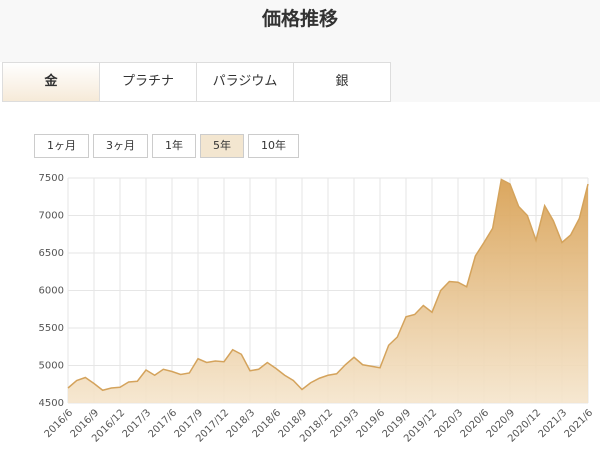 This screenshot has height=450, width=600. Describe the element at coordinates (342, 82) in the screenshot. I see `metal-tab: 銀` at that location.